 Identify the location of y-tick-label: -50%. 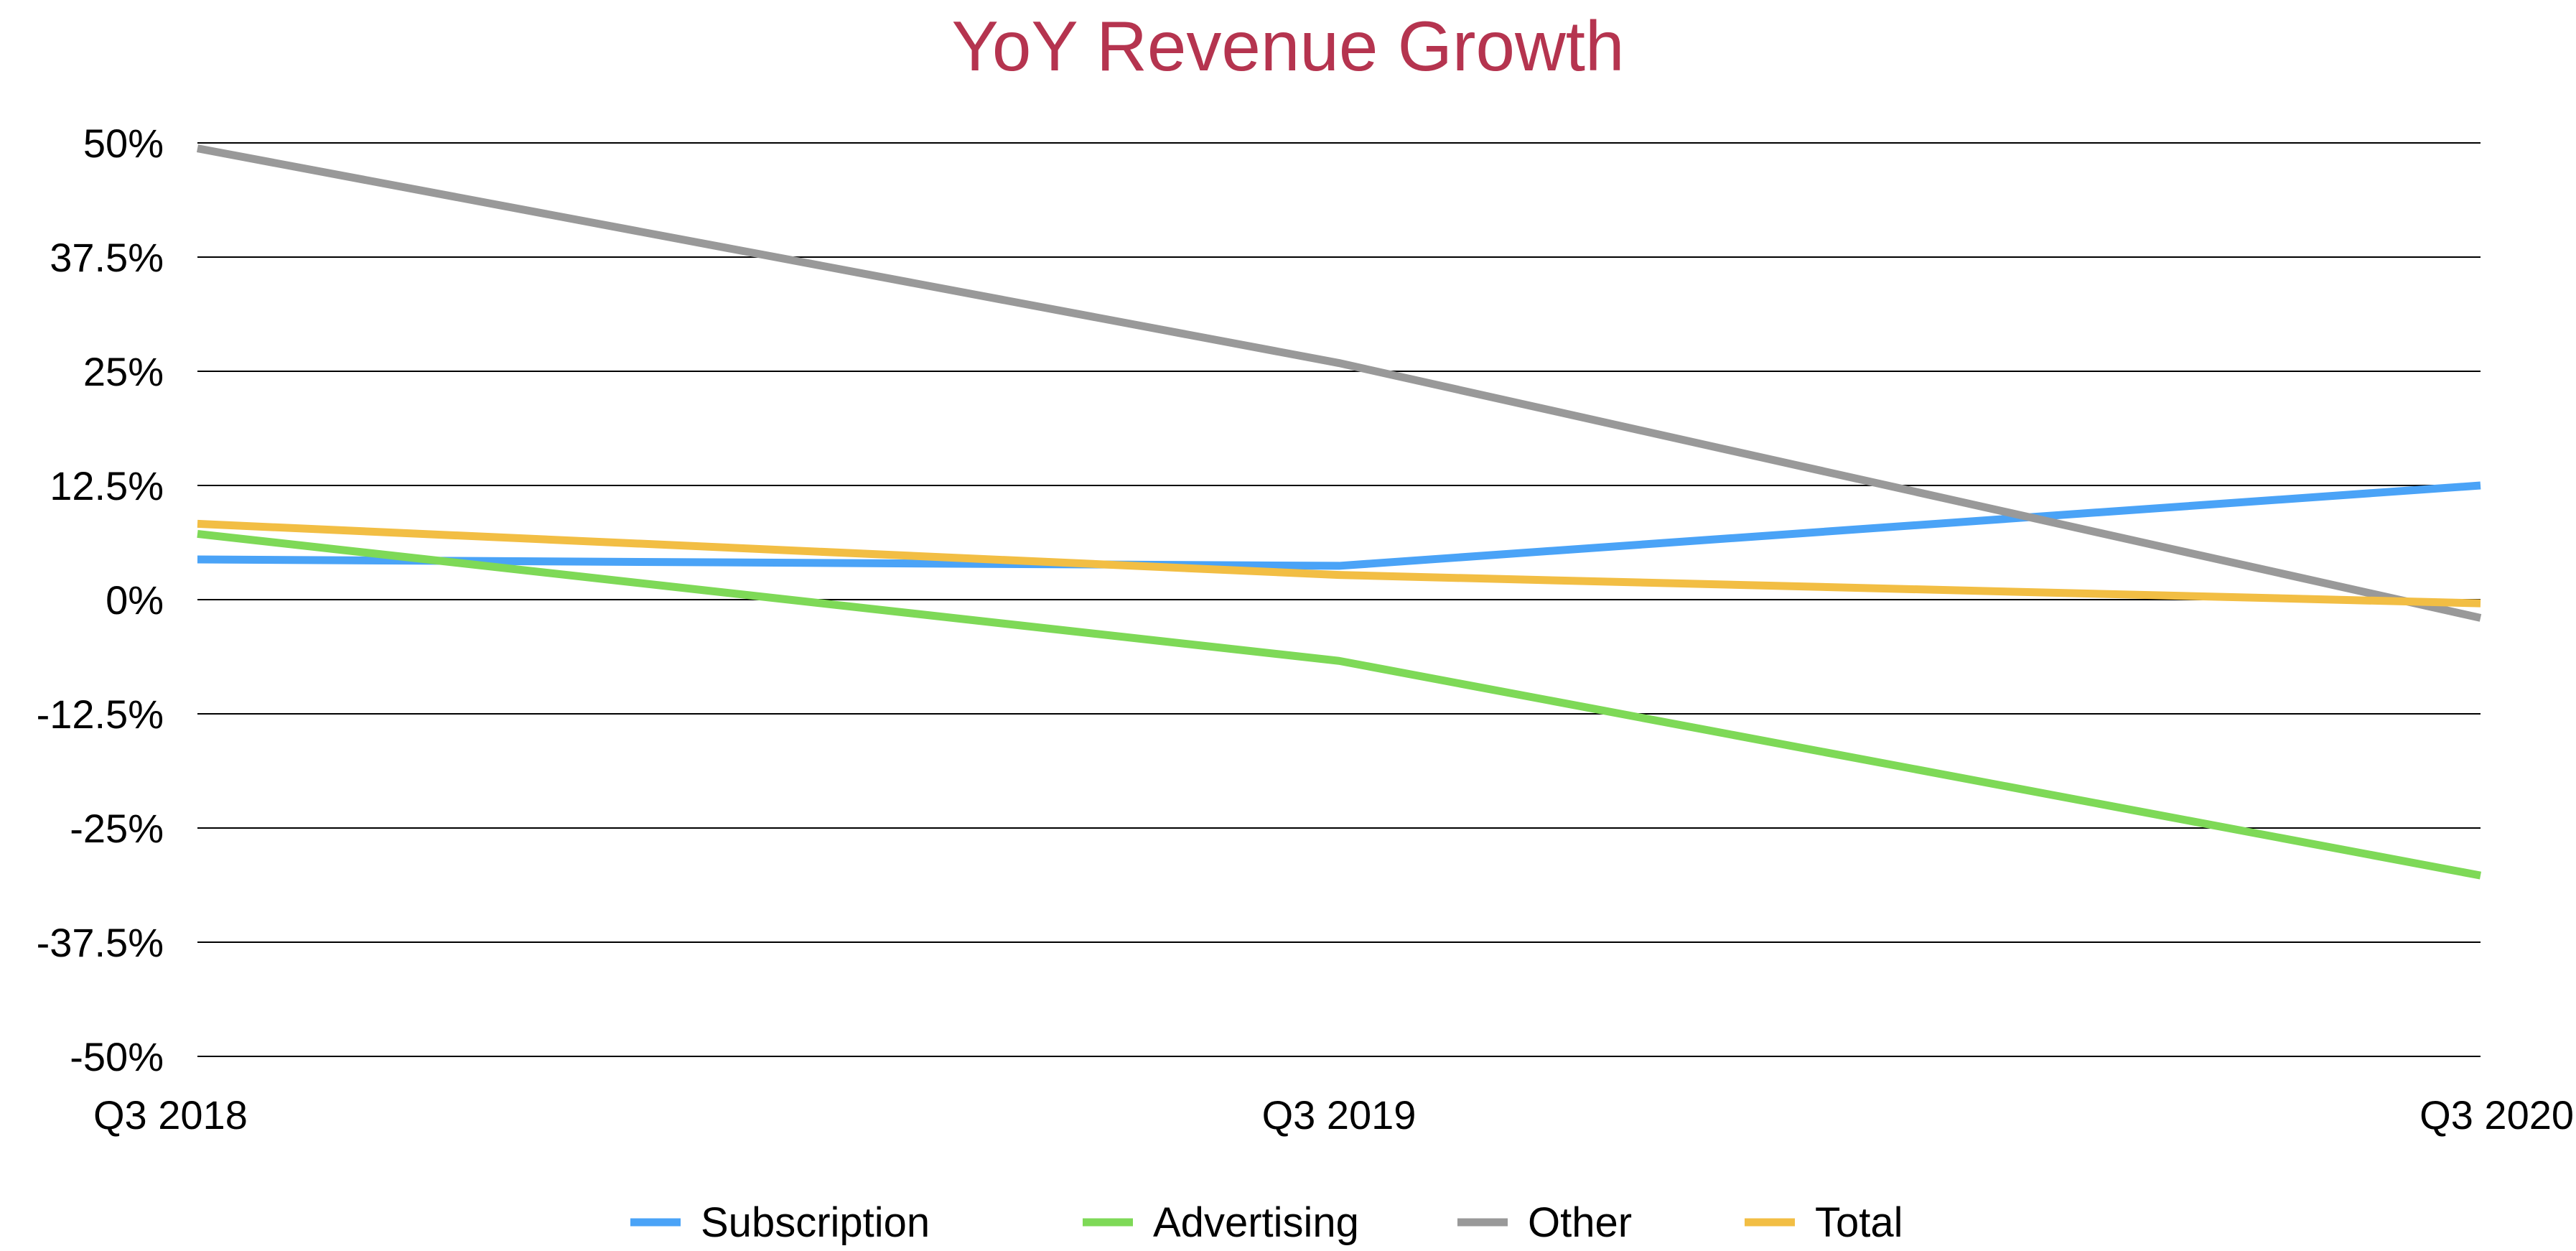
(117, 1056).